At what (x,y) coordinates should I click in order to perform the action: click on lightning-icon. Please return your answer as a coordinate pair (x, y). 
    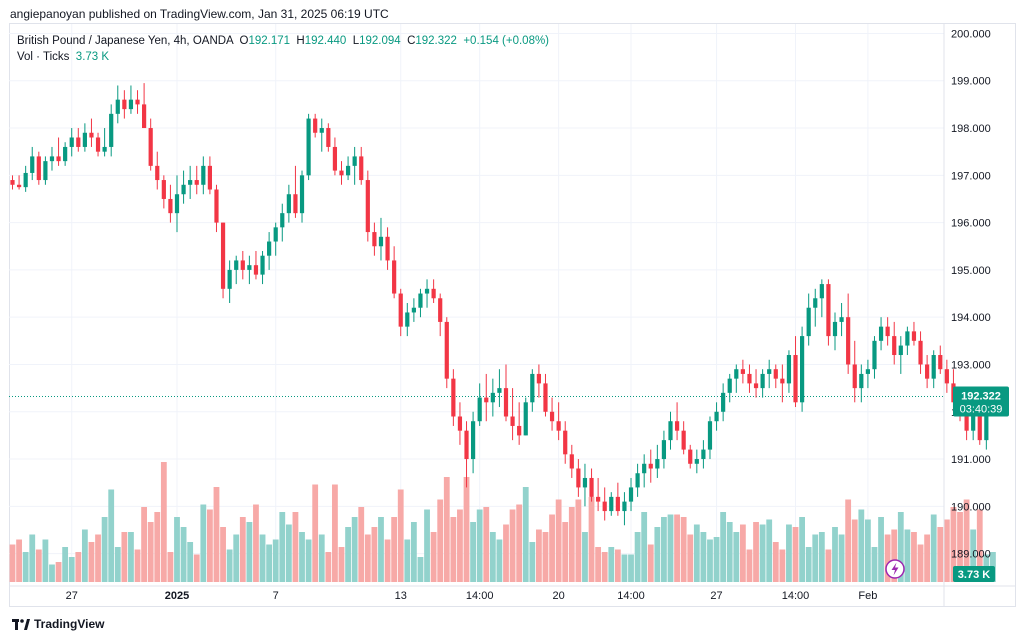
    Looking at the image, I should click on (895, 569).